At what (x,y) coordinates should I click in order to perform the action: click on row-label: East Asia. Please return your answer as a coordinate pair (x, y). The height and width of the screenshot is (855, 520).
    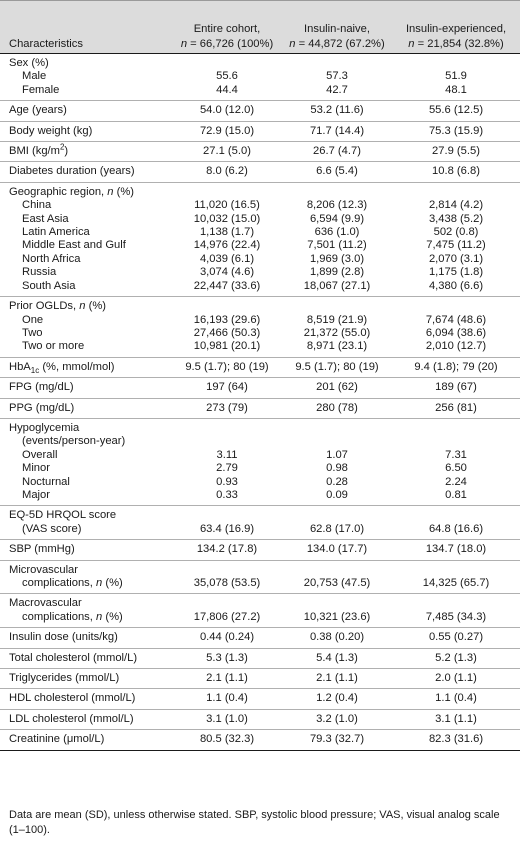
    Looking at the image, I should click on (45, 218).